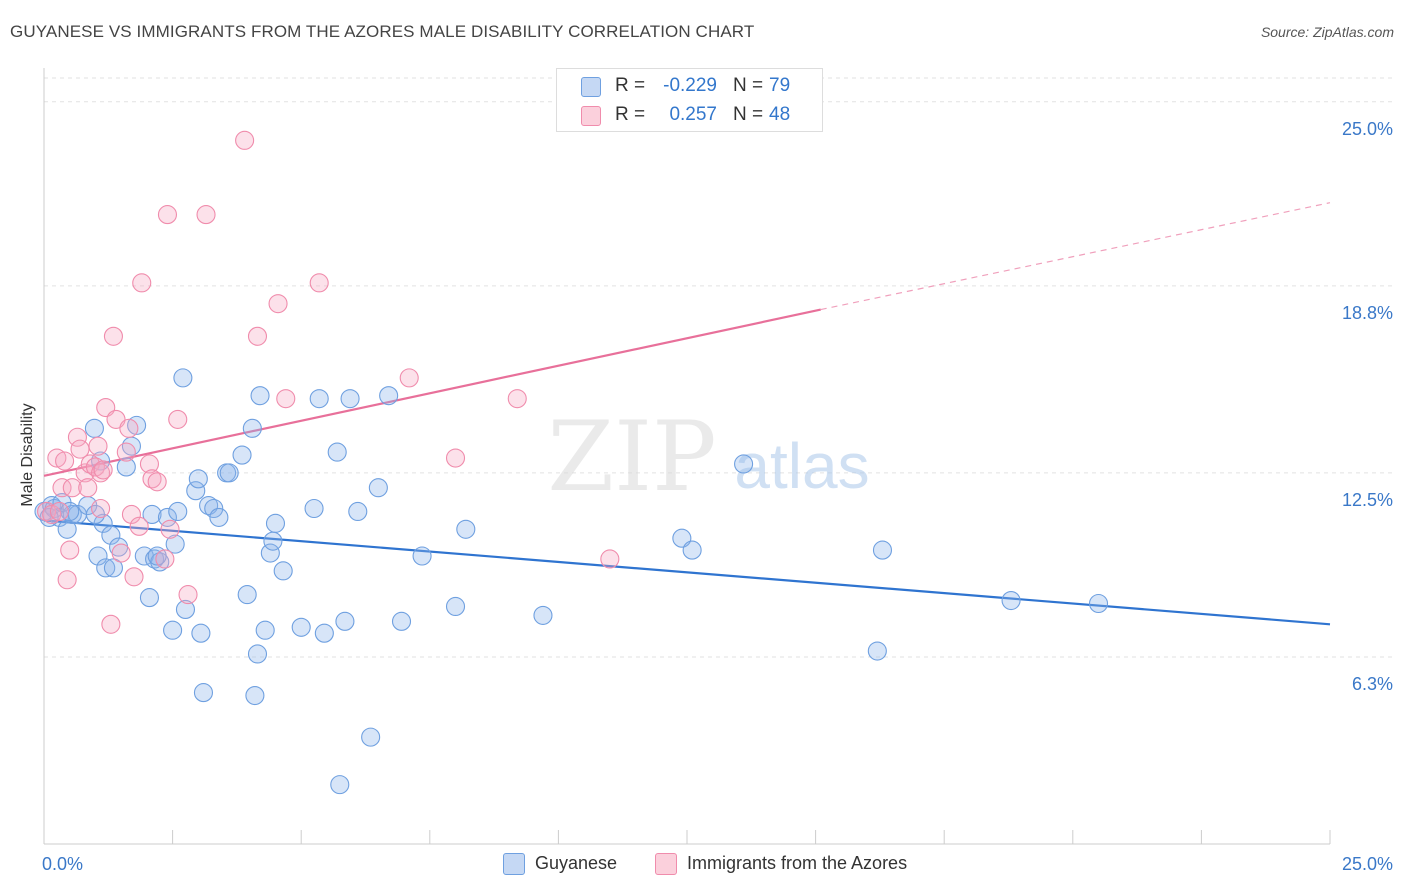 This screenshot has height=892, width=1406. I want to click on legend-row-azores: R = 0.257 N = 48, so click(689, 115).